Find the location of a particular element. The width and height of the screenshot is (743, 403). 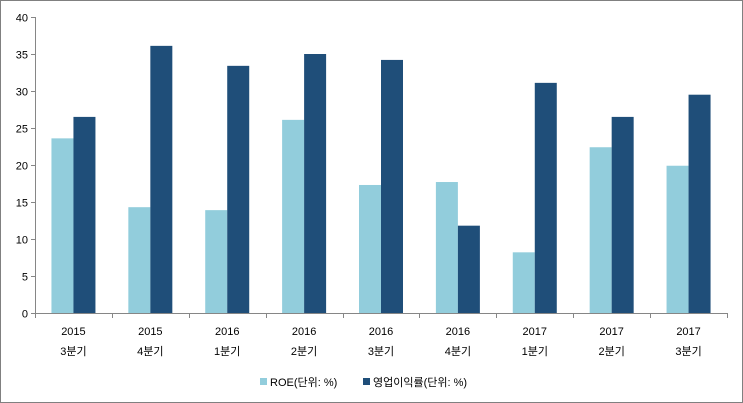

y-tick-label: 30 is located at coordinates (22, 93).